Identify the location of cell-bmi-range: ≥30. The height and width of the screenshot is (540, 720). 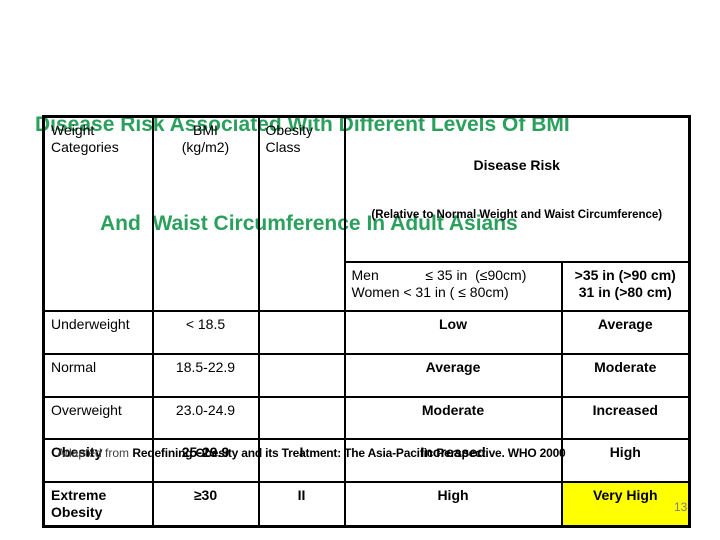
(205, 504).